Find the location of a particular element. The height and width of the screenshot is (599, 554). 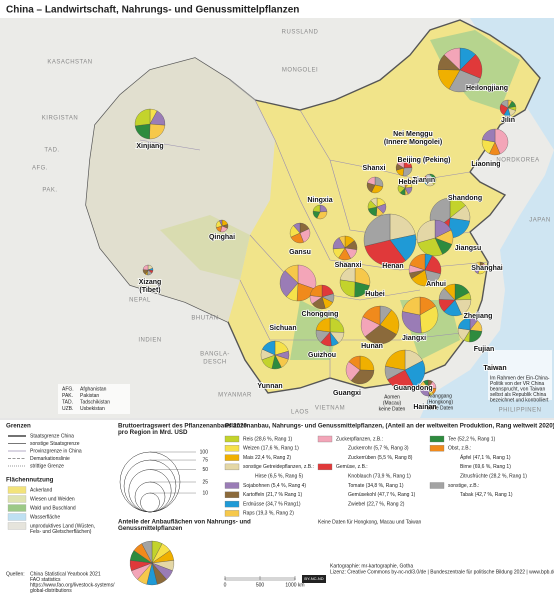

source: global-distributions is located at coordinates (51, 591).